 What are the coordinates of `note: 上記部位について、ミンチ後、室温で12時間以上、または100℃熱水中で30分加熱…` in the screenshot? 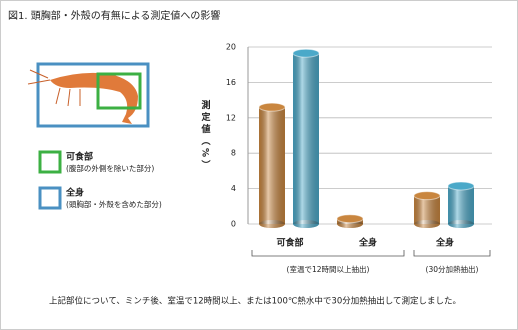 It's located at (255, 301).